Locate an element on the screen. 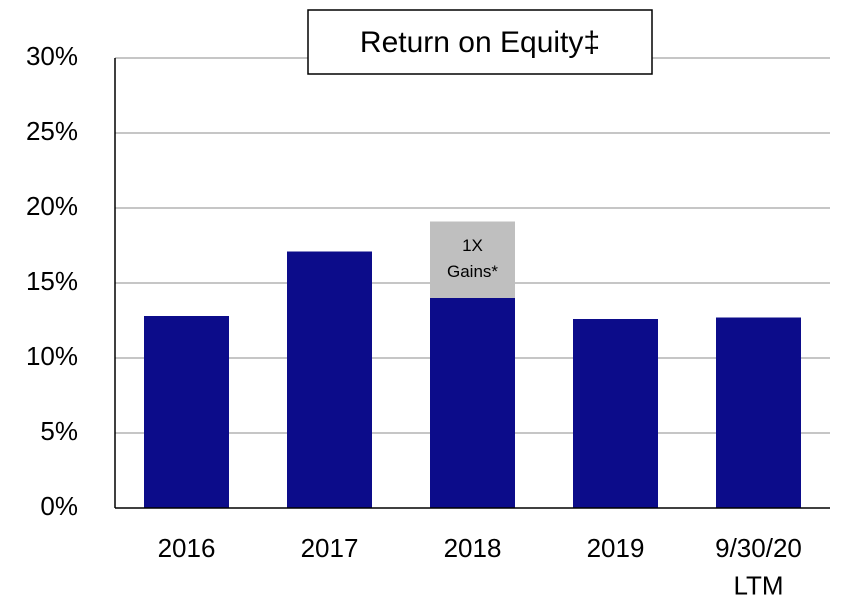 The width and height of the screenshot is (846, 600). x-tick-label: 2016 is located at coordinates (187, 548).